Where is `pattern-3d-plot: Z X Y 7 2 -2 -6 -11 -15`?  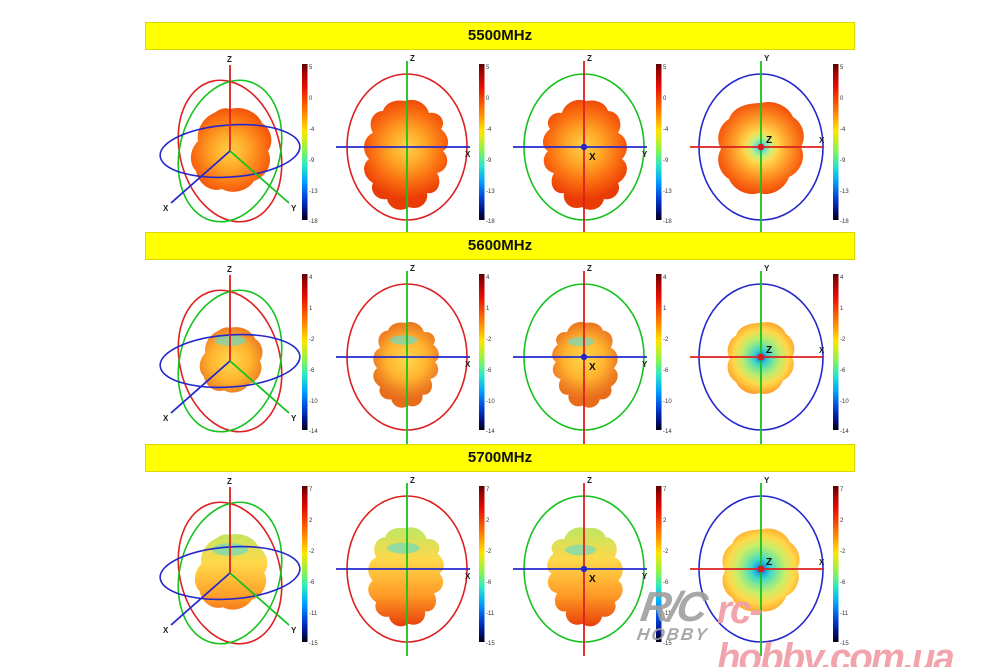
pattern-3d-plot: Z X Y 7 2 -2 -6 -11 -15 is located at coordinates (238, 562).